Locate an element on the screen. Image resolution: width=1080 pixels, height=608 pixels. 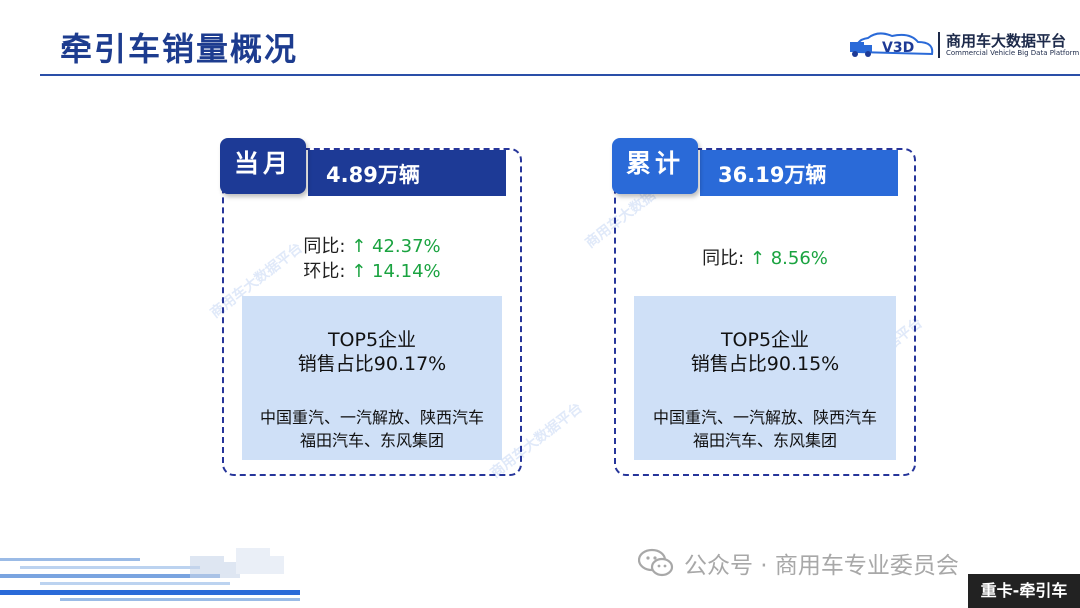
monthly-yoy-value: ↑ 42.37% is located at coordinates (396, 246).